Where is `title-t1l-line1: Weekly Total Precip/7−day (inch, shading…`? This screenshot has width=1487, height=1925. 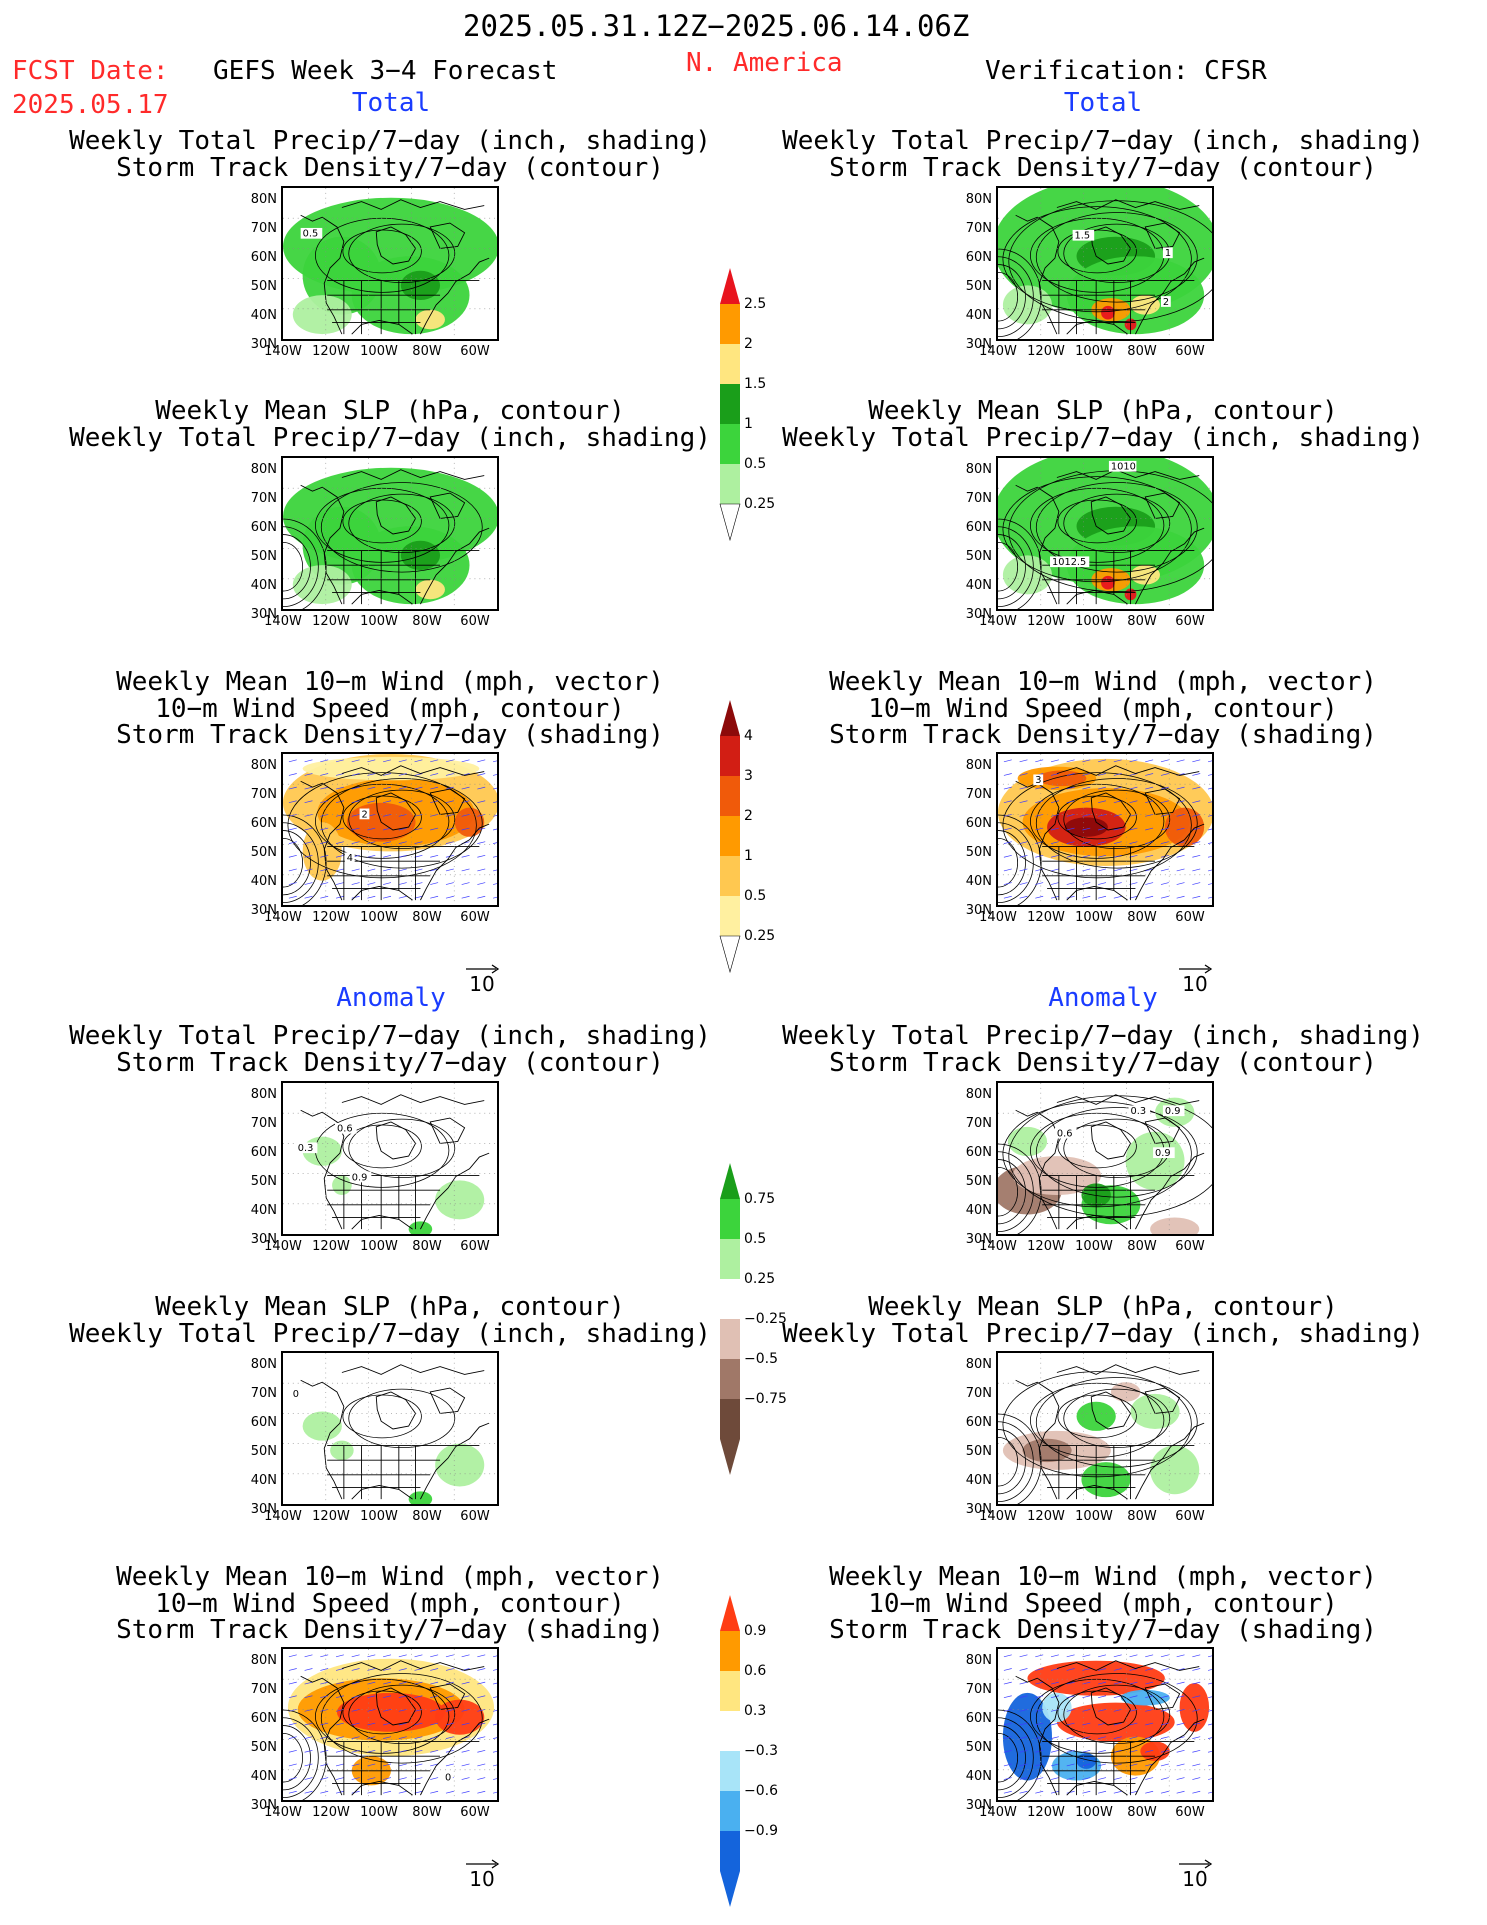 title-t1l-line1: Weekly Total Precip/7−day (inch, shading… is located at coordinates (390, 141).